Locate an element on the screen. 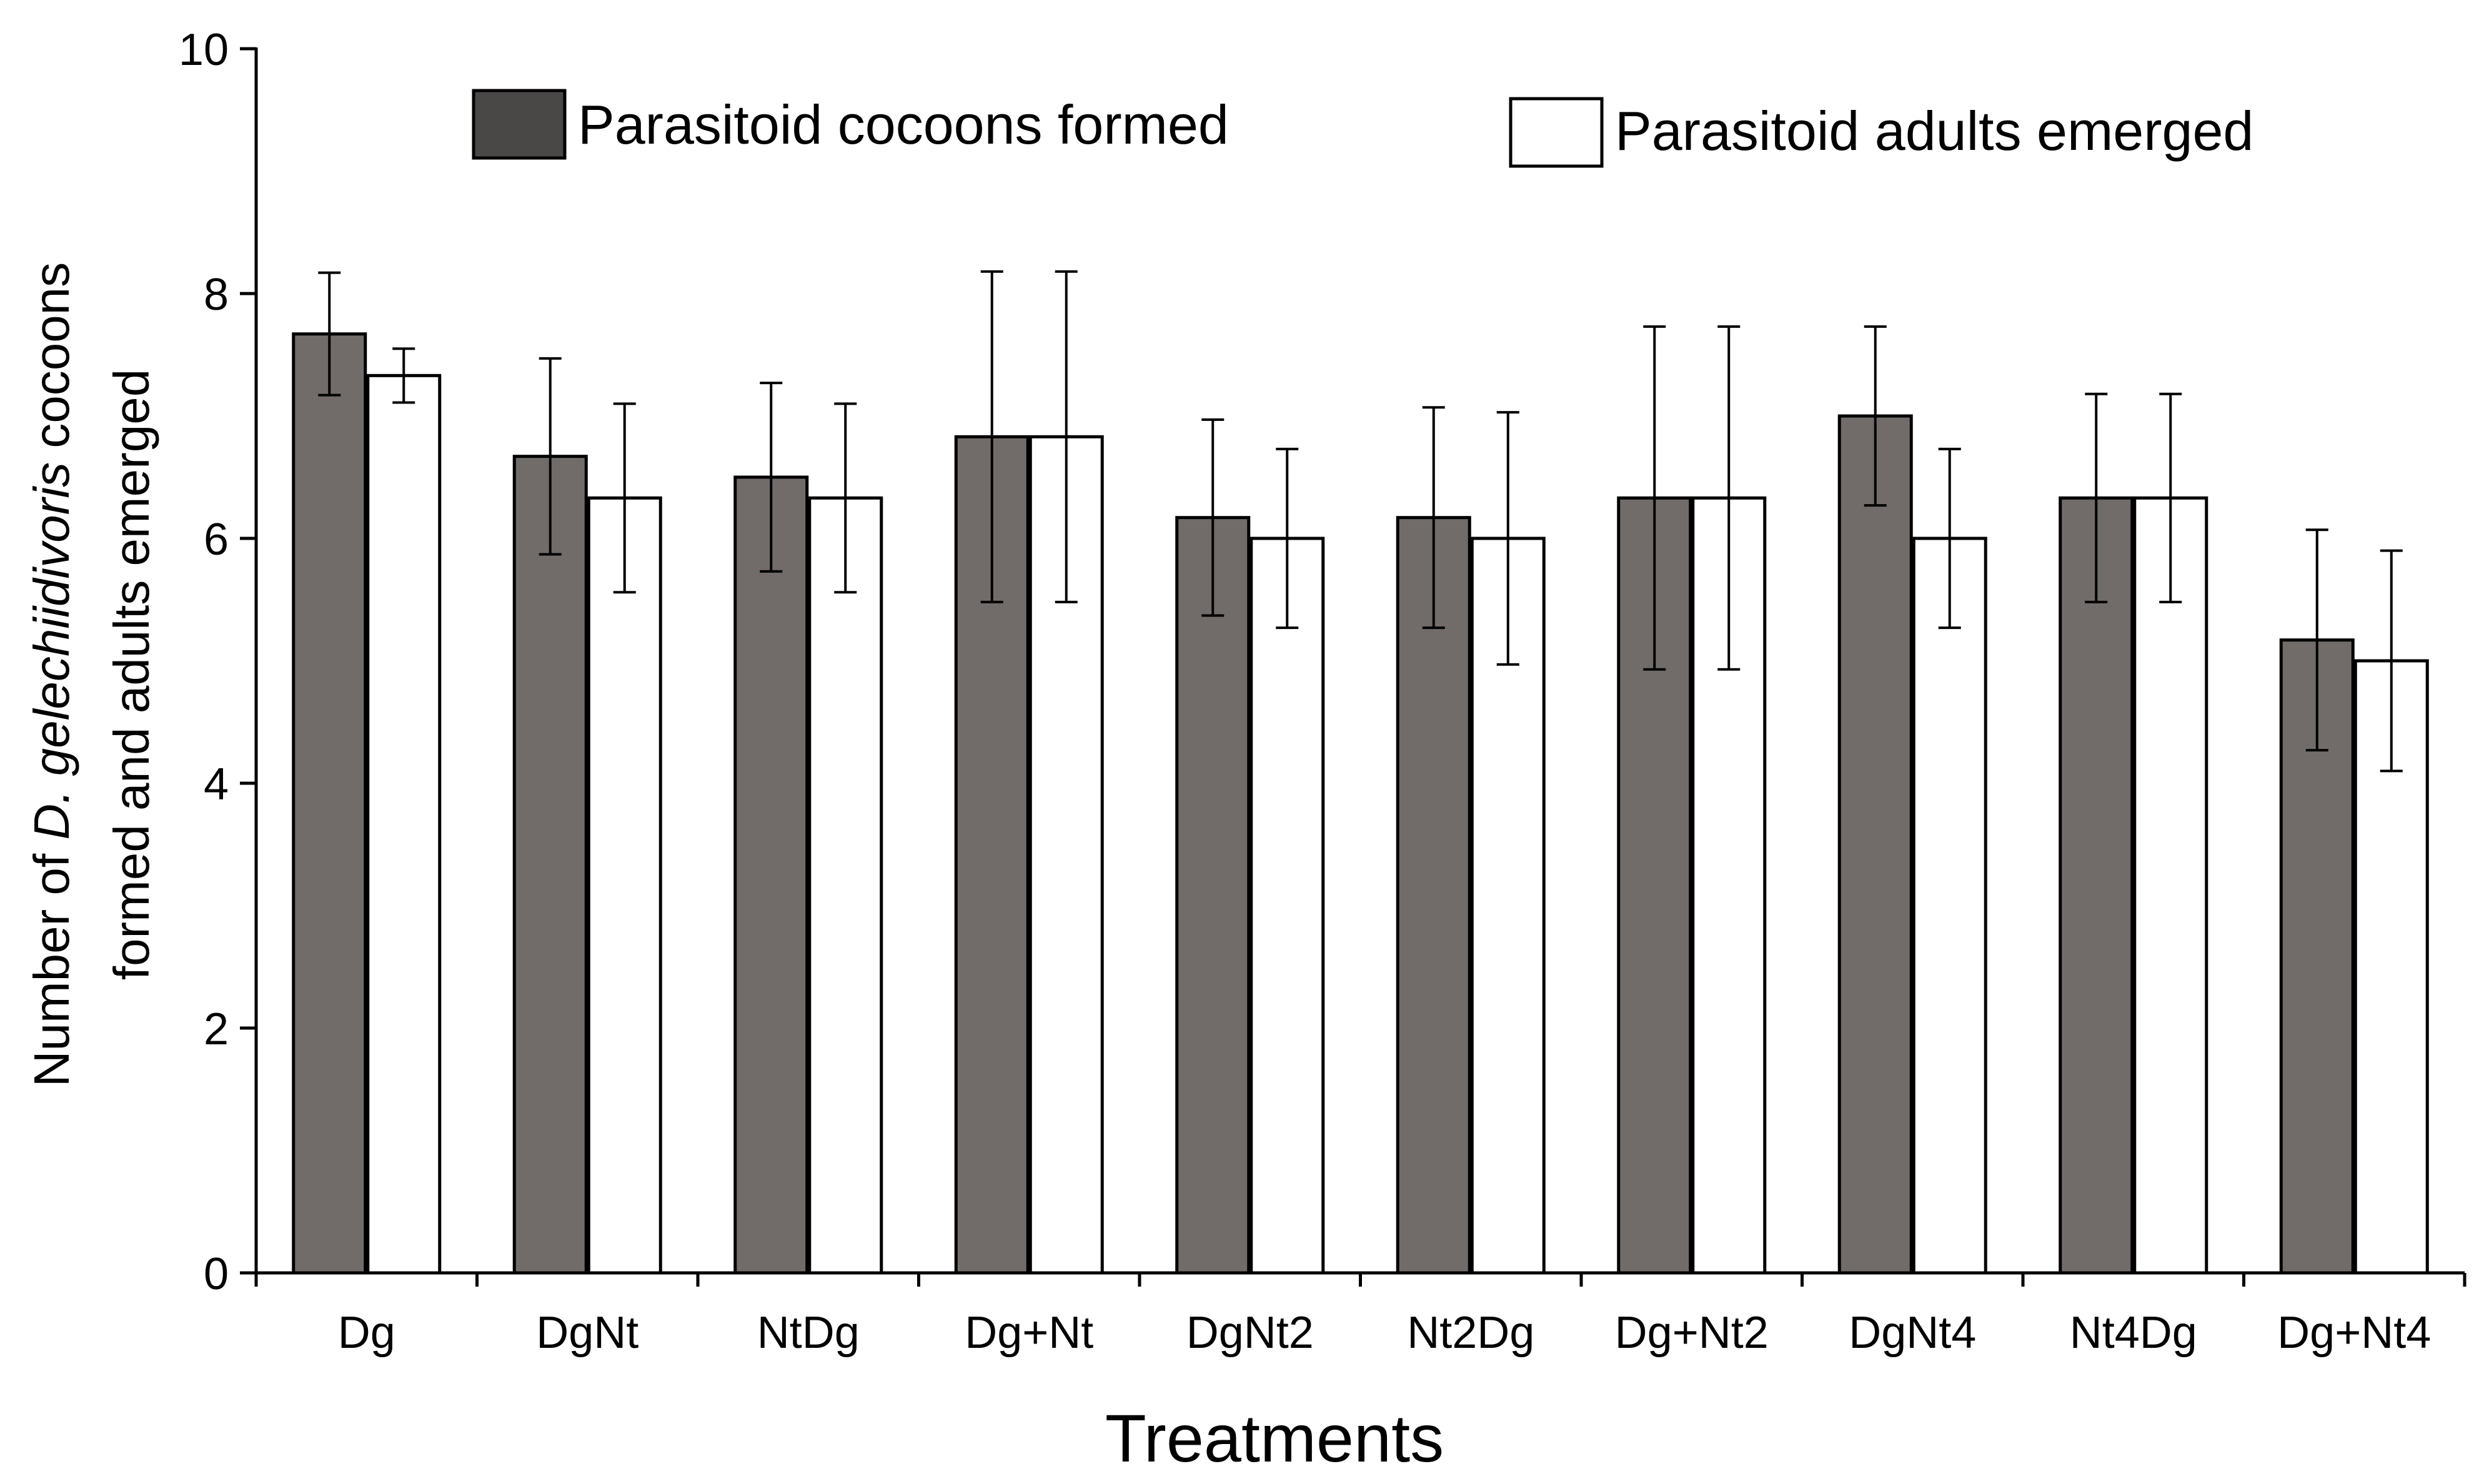 This screenshot has height=1484, width=2489. error-bar-adults-Nt2Dg is located at coordinates (1507, 538).